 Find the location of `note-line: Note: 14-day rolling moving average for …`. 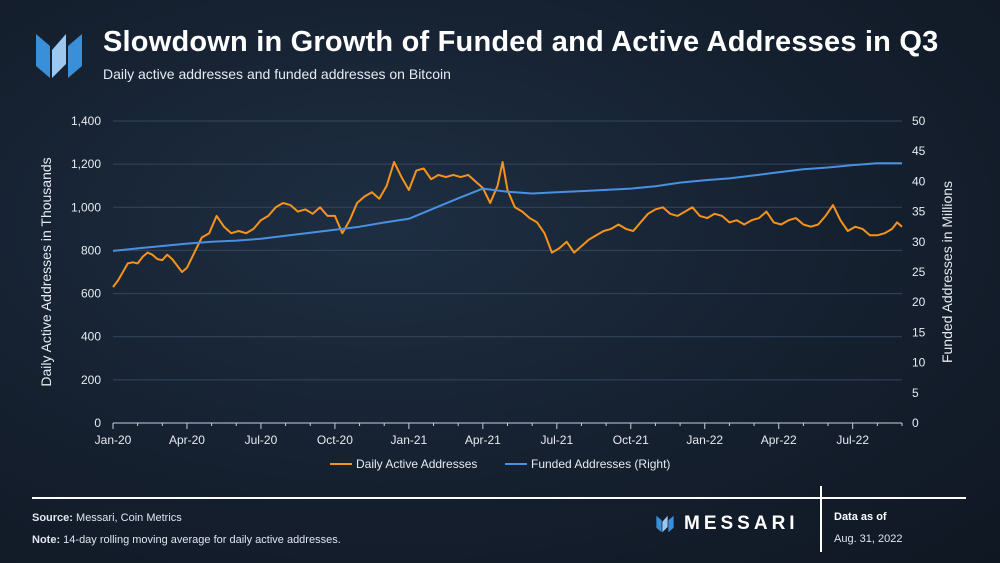

note-line: Note: 14-day rolling moving average for … is located at coordinates (186, 540).